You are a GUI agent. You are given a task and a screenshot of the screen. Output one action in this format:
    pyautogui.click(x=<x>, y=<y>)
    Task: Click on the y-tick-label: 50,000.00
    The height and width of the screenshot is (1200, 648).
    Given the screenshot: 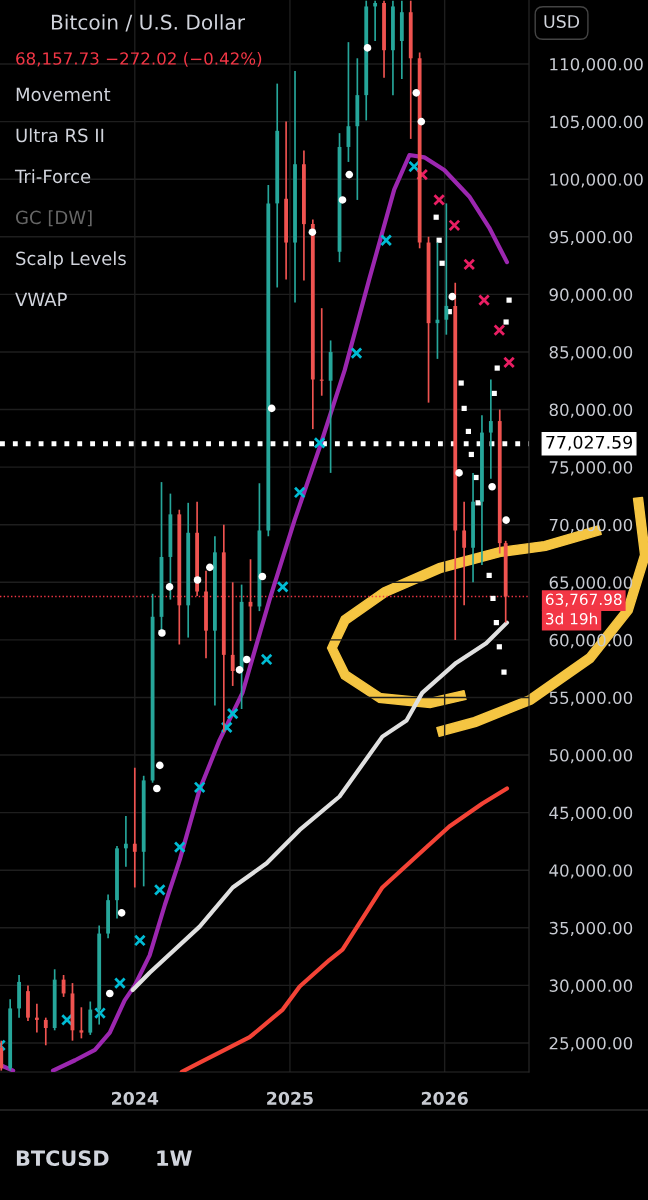 What is the action you would take?
    pyautogui.click(x=591, y=756)
    